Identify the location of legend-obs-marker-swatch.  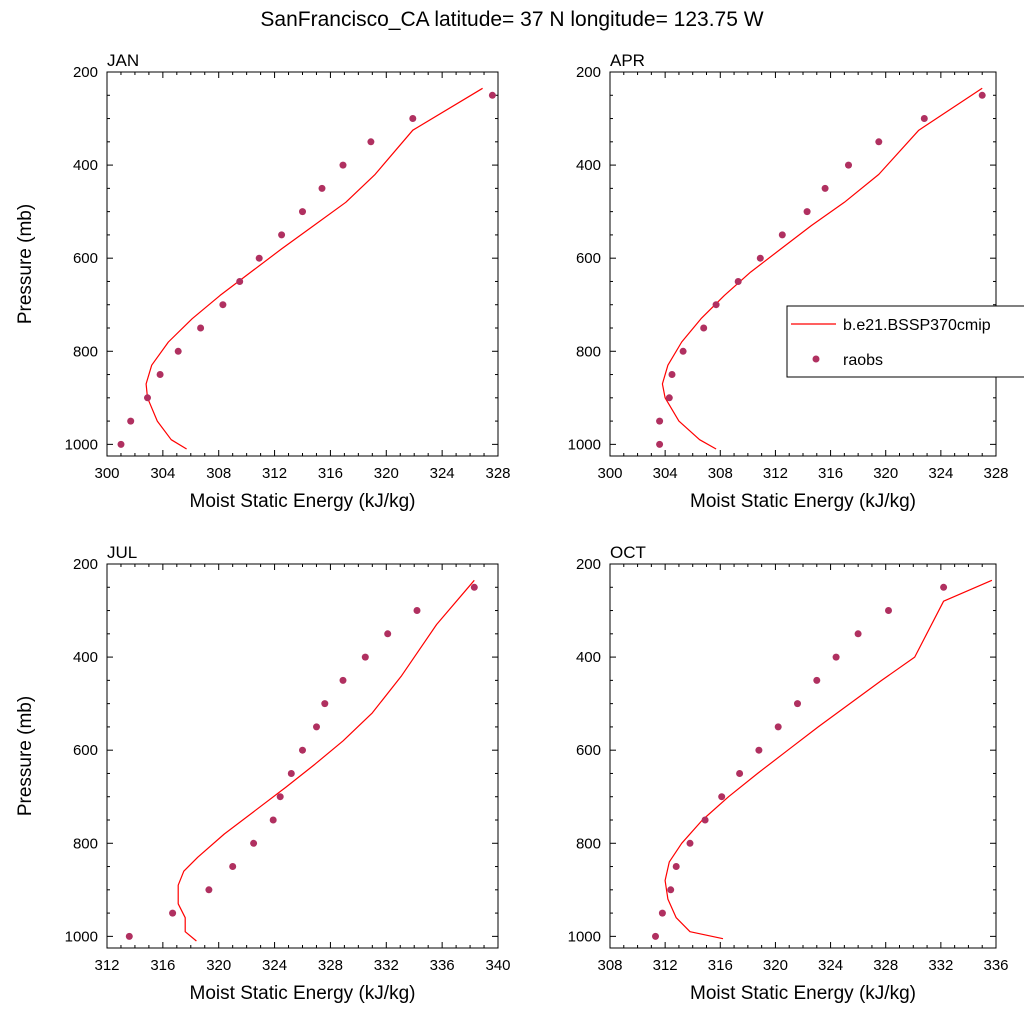
(816, 359).